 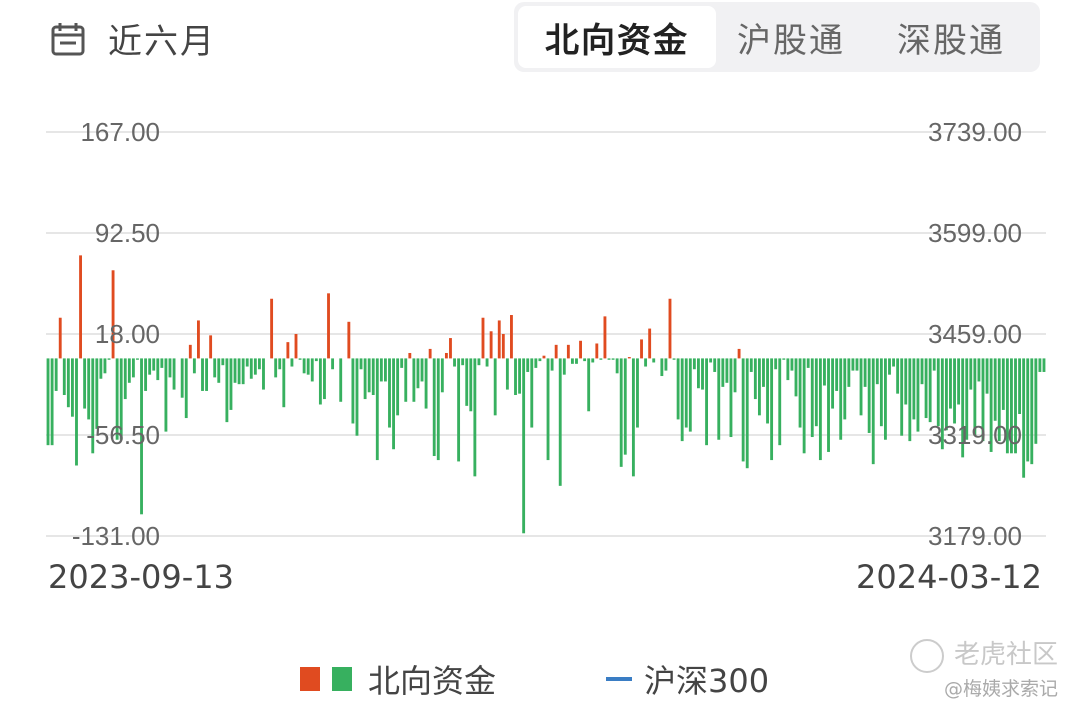 I want to click on legend-label-bars: 北向资金, so click(x=432, y=681).